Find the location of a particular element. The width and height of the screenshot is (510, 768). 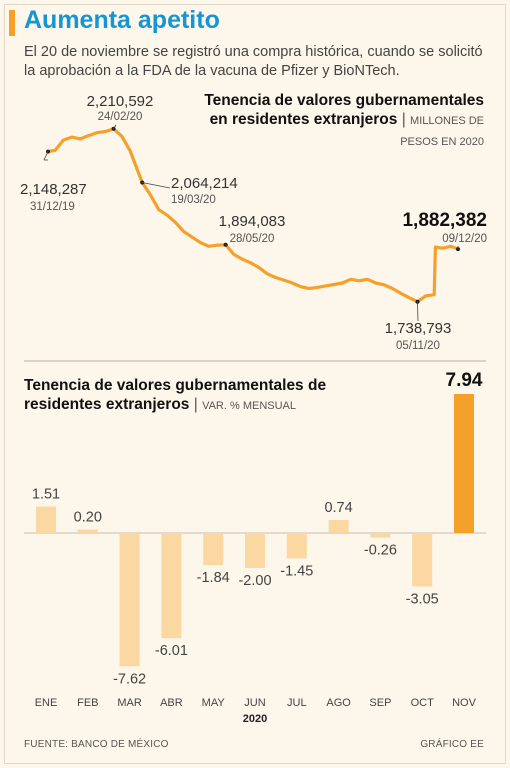

bar-category-label: JUN is located at coordinates (254, 703).